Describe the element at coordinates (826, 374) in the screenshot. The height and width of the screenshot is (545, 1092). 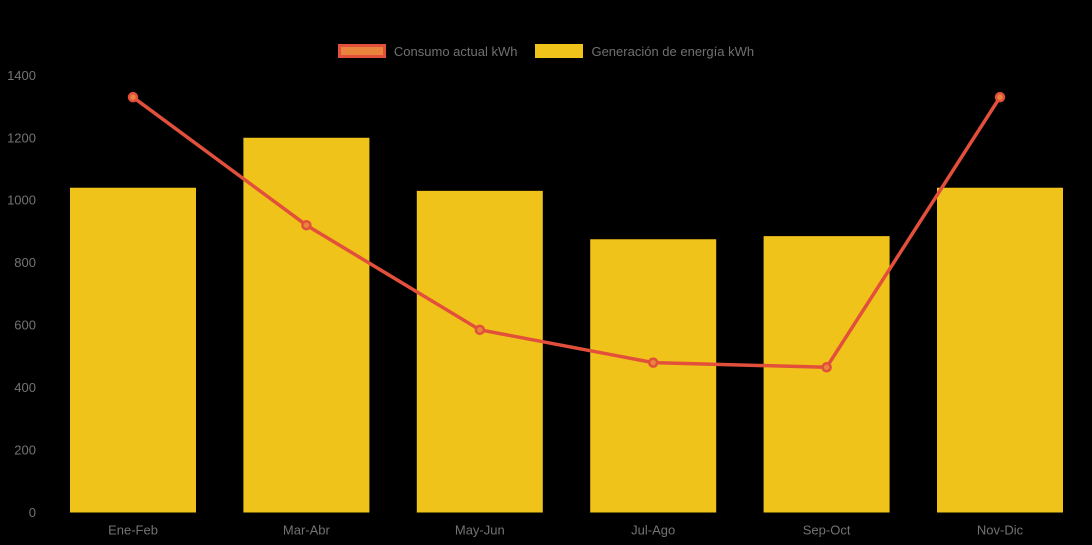
I see `bar-Sep-Oct` at that location.